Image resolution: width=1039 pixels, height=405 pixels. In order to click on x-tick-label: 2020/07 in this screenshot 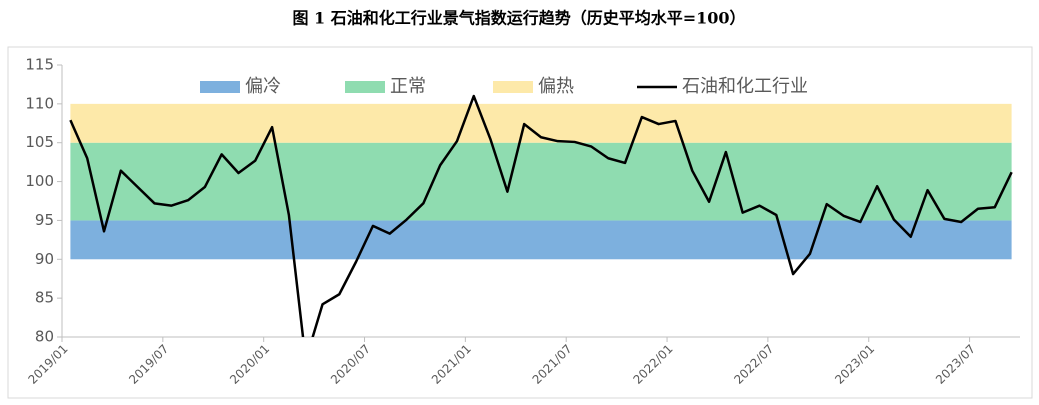, I will do `click(350, 364)`.